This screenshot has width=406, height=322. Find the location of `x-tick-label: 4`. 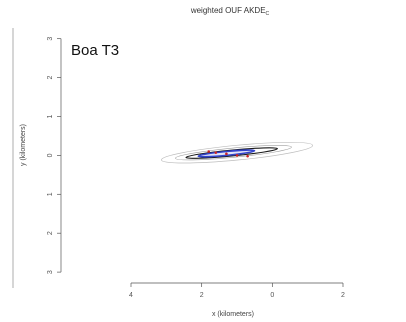

x-tick-label: 4 is located at coordinates (131, 295).